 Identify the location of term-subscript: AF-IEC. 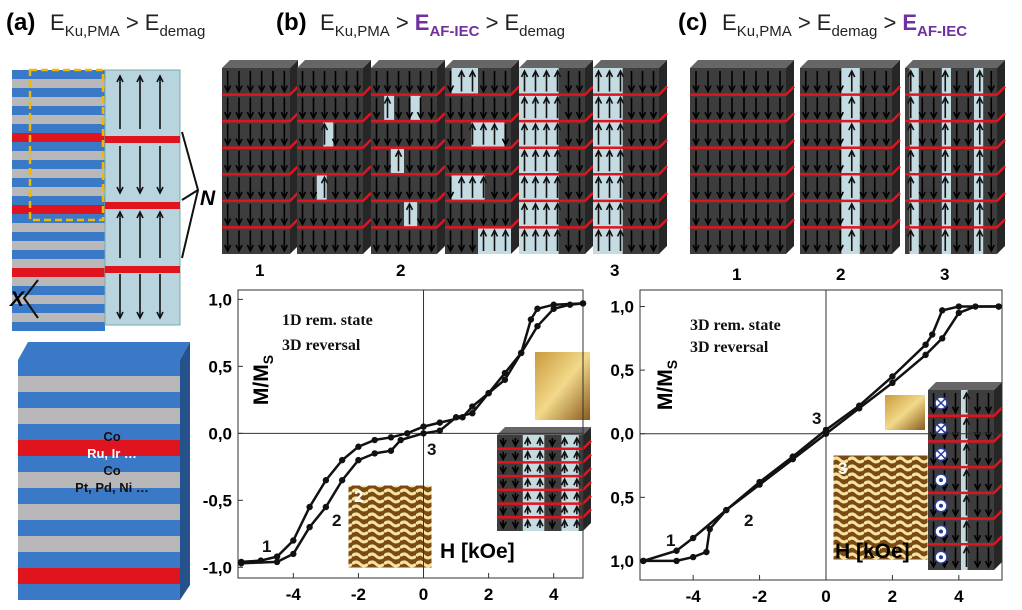
(454, 31).